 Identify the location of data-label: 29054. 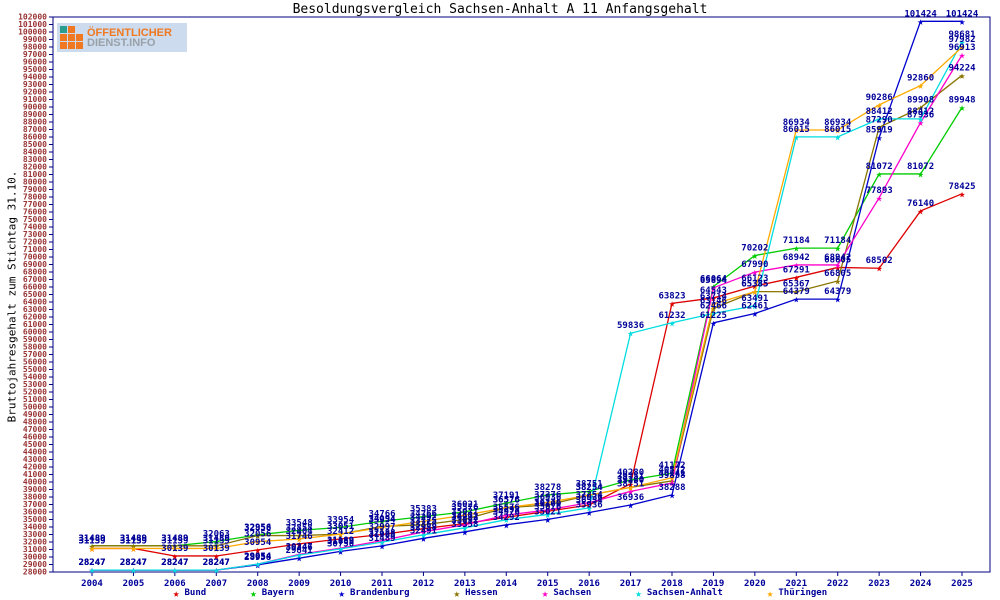
(258, 557).